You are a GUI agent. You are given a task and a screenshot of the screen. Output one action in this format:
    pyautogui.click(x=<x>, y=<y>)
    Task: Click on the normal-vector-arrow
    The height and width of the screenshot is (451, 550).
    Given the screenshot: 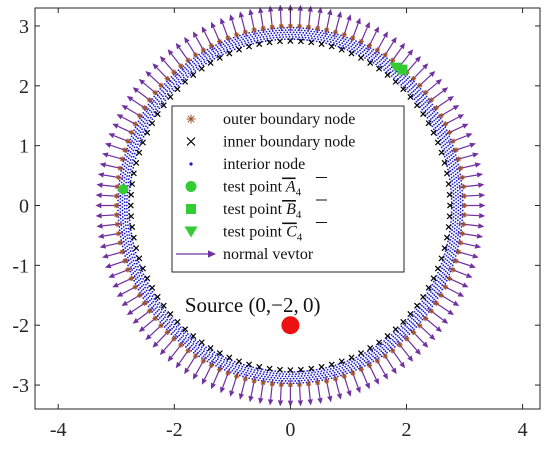 What is the action you would take?
    pyautogui.click(x=364, y=377)
    